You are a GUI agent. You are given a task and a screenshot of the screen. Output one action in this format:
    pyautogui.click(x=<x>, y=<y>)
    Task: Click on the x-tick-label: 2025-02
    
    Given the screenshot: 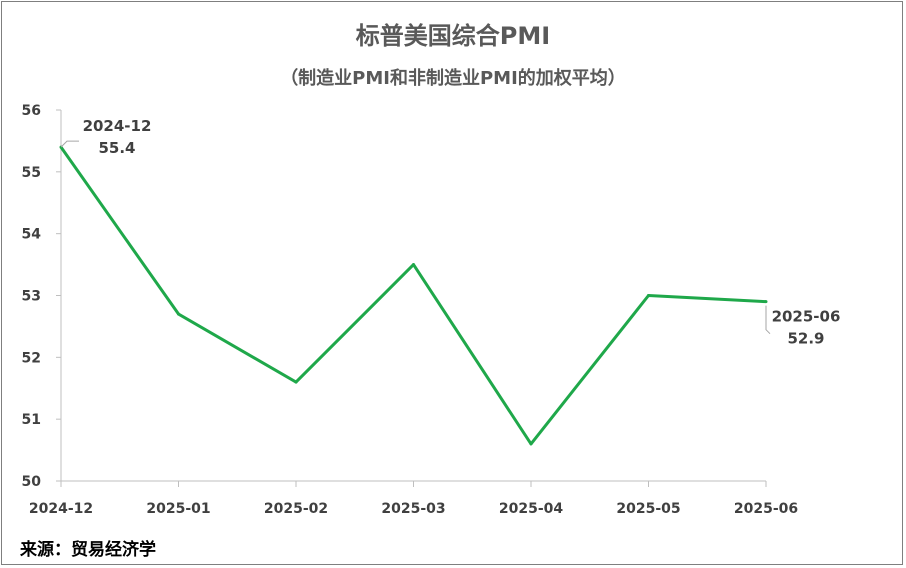 What is the action you would take?
    pyautogui.click(x=296, y=509)
    